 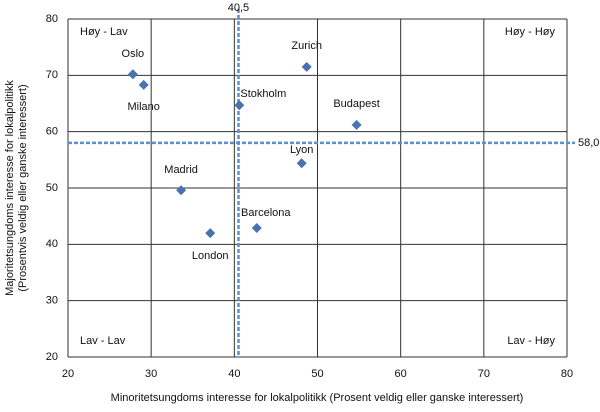 What do you see at coordinates (52, 244) in the screenshot?
I see `y-tick-label: 40` at bounding box center [52, 244].